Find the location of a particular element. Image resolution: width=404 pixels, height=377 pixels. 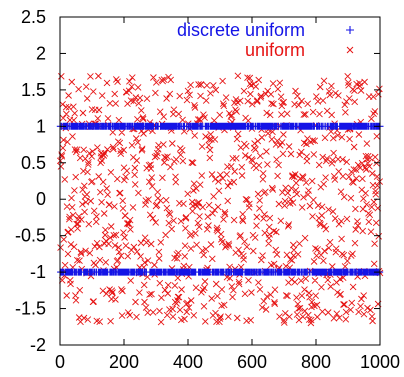

y-tick-label: 0.5 is located at coordinates (33, 163).